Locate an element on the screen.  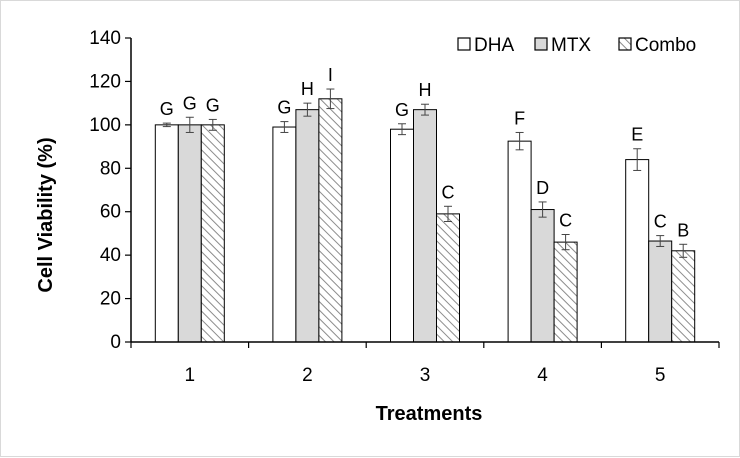
y-axis-title: Cell Viability (%) is located at coordinates (46, 214).